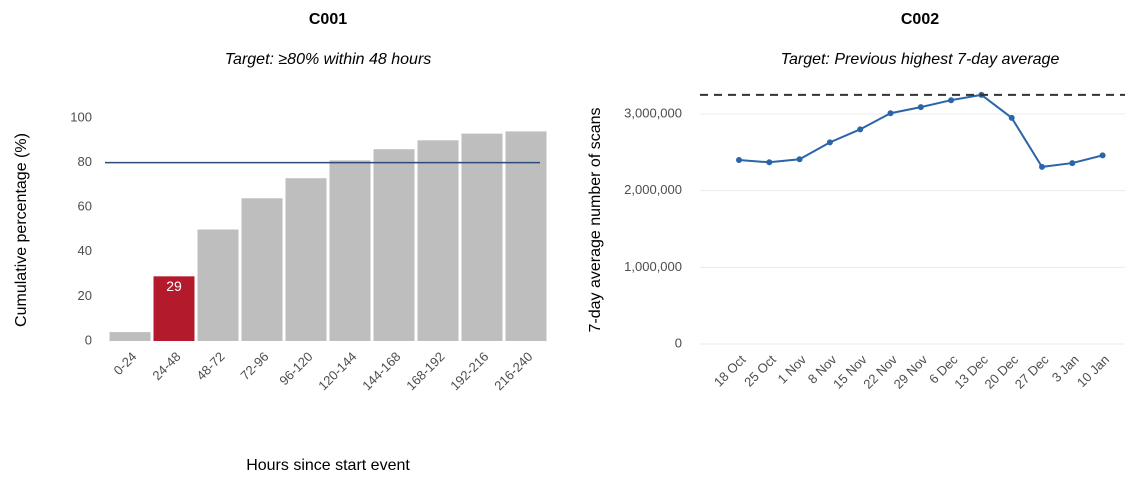  Describe the element at coordinates (254, 366) in the screenshot. I see `x-tick-label: 72-96` at that location.